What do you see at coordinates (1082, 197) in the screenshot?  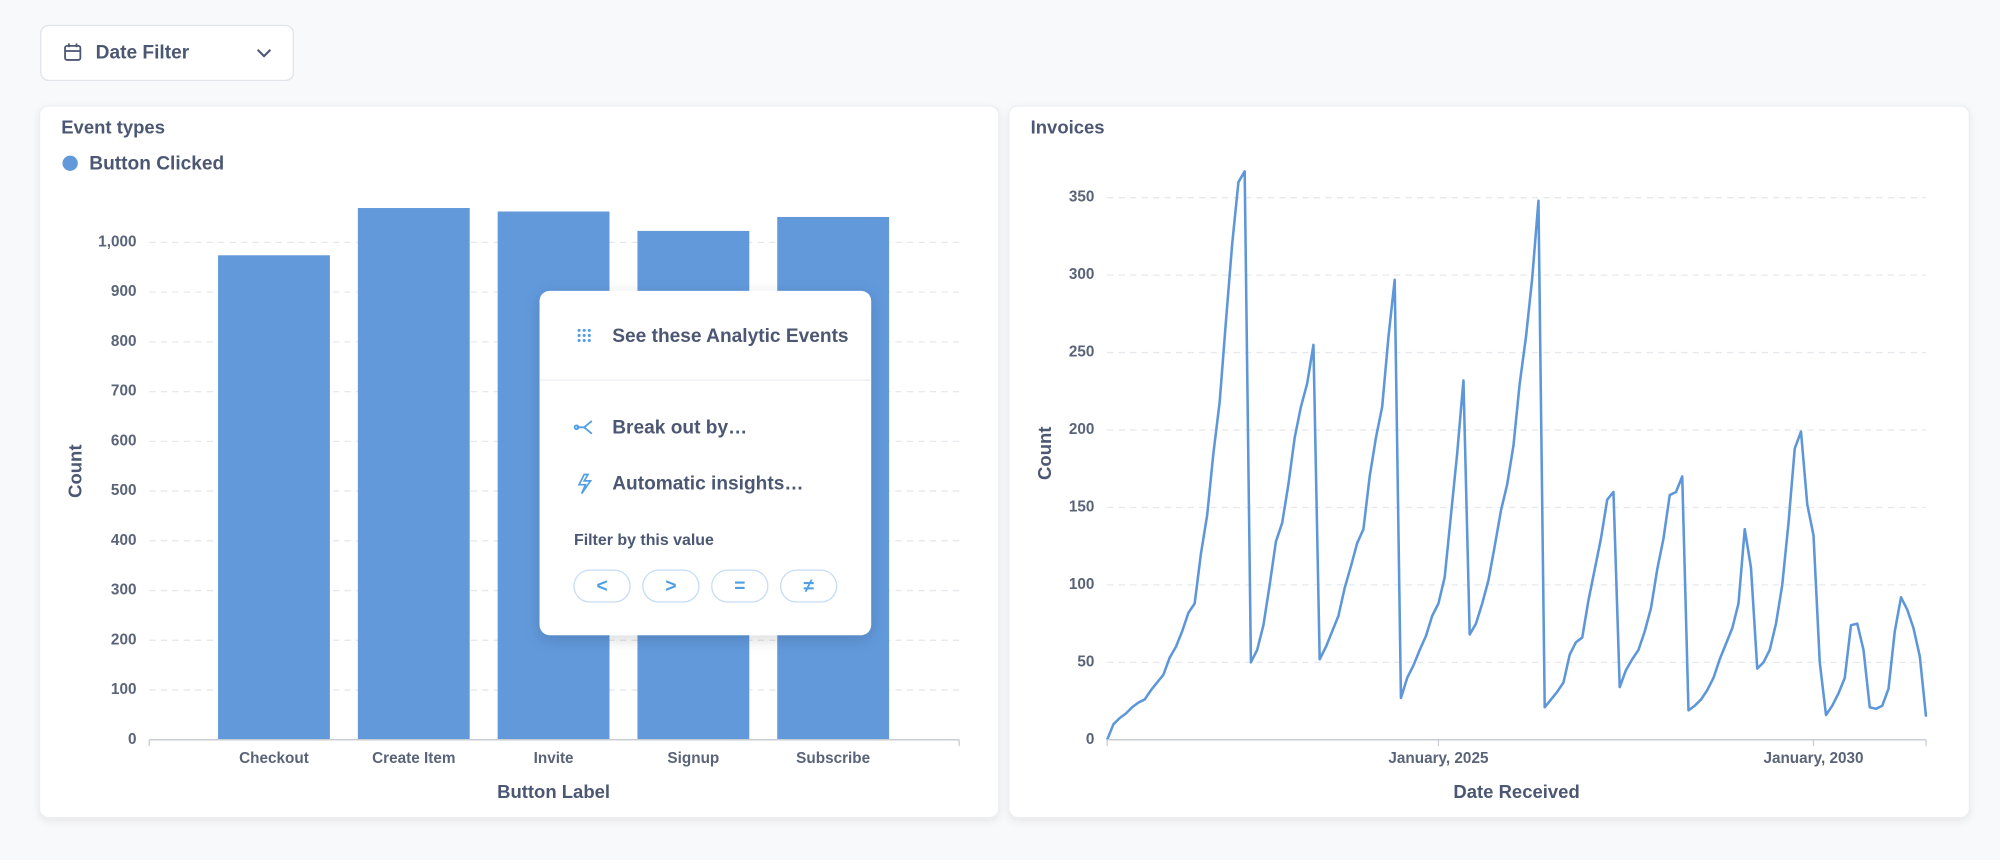 I see `y-tick-label: 350` at bounding box center [1082, 197].